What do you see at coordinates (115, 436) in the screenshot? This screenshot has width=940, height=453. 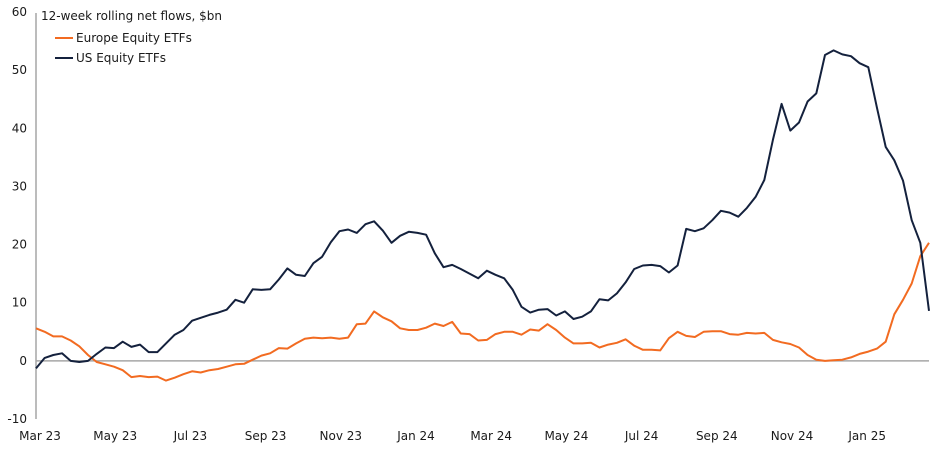 I see `x-tick-label: May 23` at bounding box center [115, 436].